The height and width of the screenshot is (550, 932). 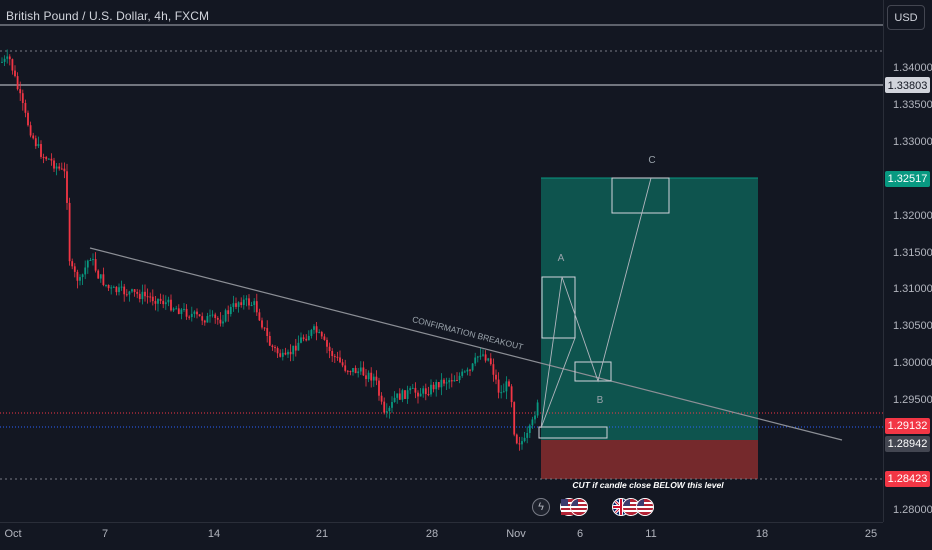 What do you see at coordinates (108, 16) in the screenshot?
I see `symbol-title: British Pound / U.S. Dollar, 4h, FXCM` at bounding box center [108, 16].